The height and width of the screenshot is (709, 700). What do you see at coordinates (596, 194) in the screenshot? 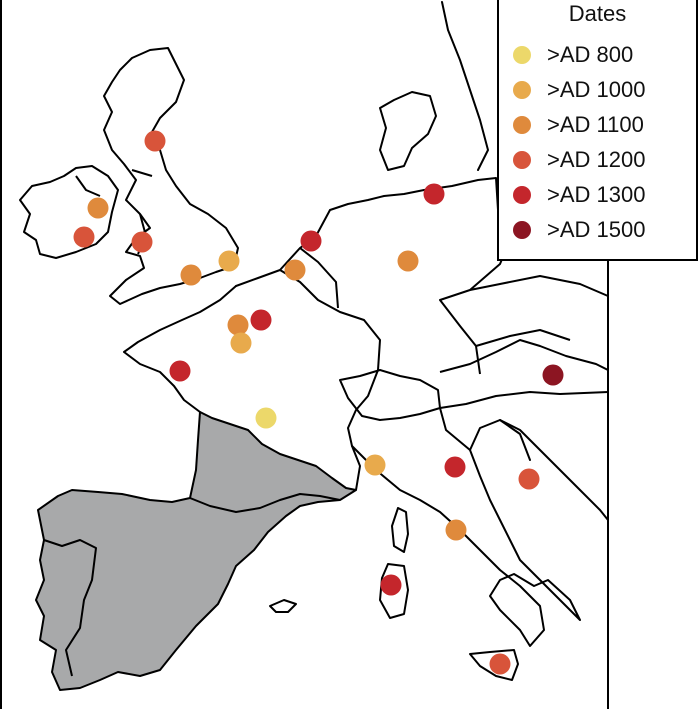
I see `legend-label: >AD 1300` at bounding box center [596, 194].